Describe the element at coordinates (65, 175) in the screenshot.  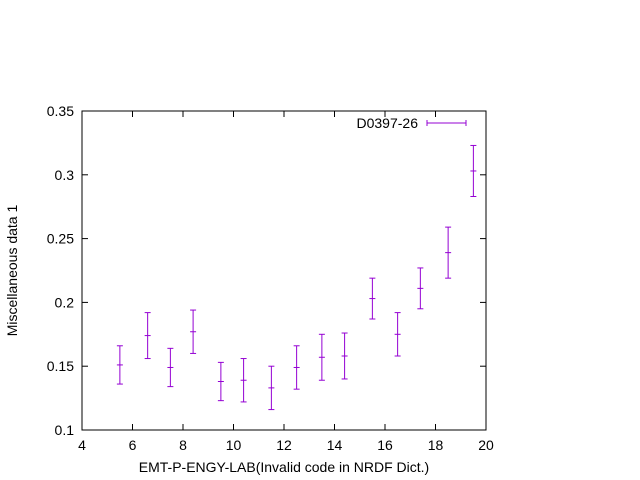
I see `y-tick-label: 0.3` at that location.